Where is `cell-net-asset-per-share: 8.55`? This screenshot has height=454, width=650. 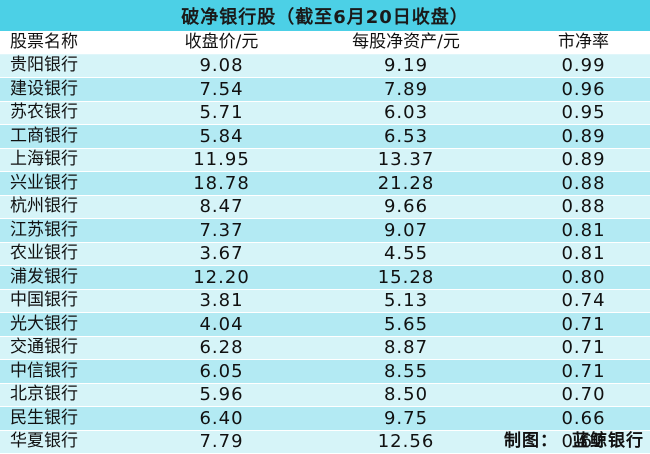
cell-net-asset-per-share: 8.55 is located at coordinates (406, 371).